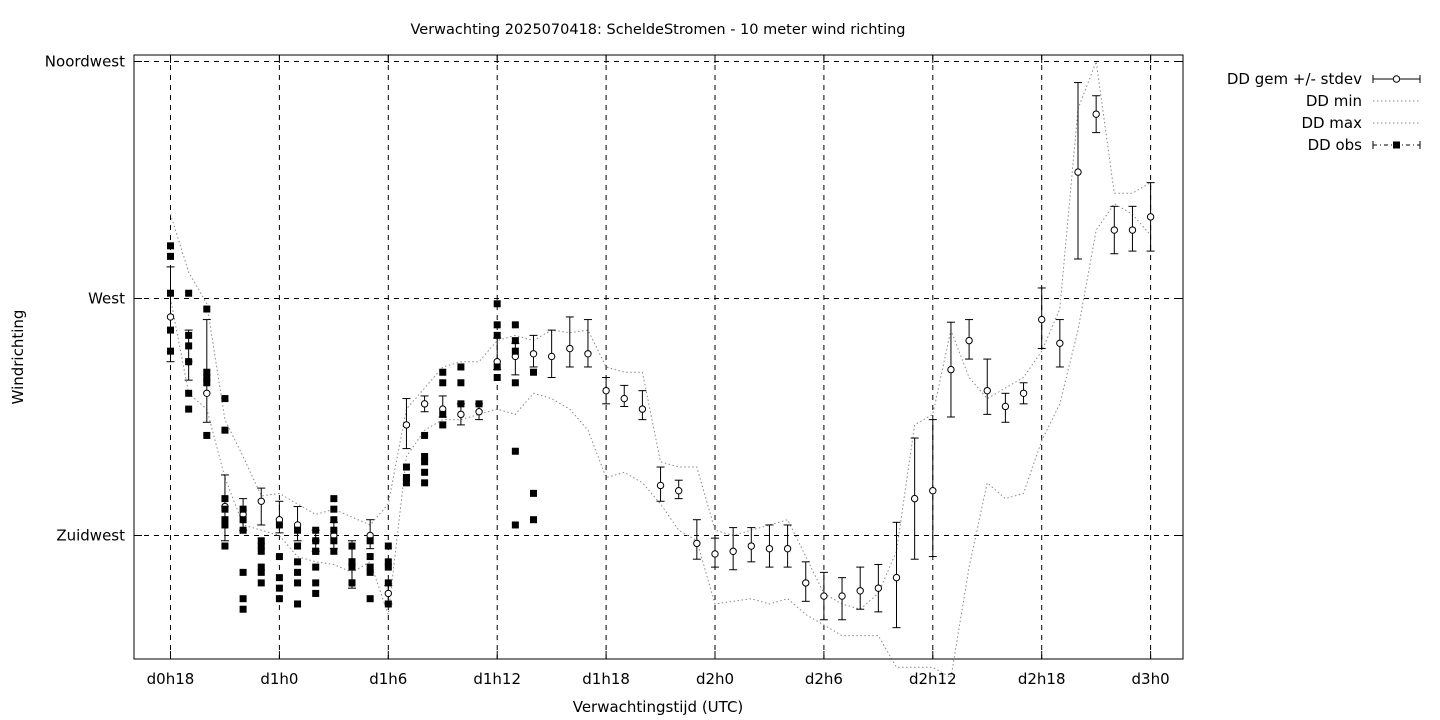 The width and height of the screenshot is (1440, 720). What do you see at coordinates (1335, 145) in the screenshot?
I see `legend-label: DD obs` at bounding box center [1335, 145].